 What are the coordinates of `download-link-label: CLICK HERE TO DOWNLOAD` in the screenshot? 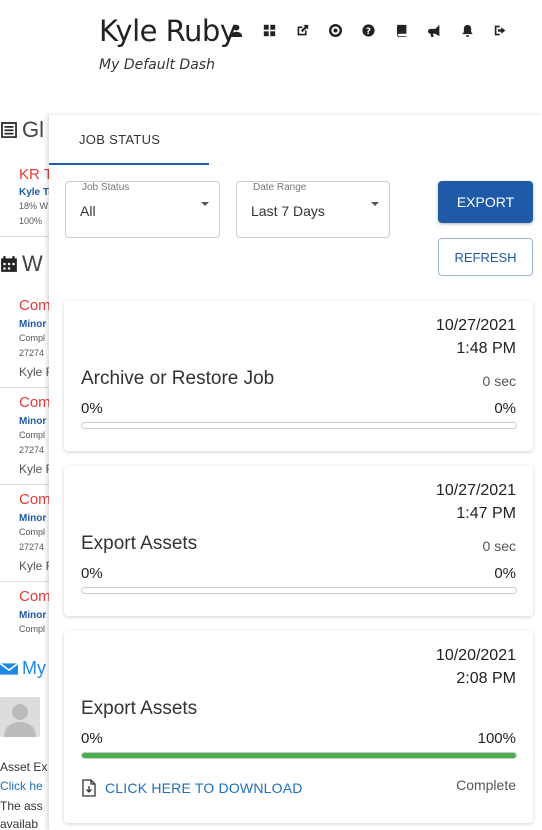 It's located at (204, 788).